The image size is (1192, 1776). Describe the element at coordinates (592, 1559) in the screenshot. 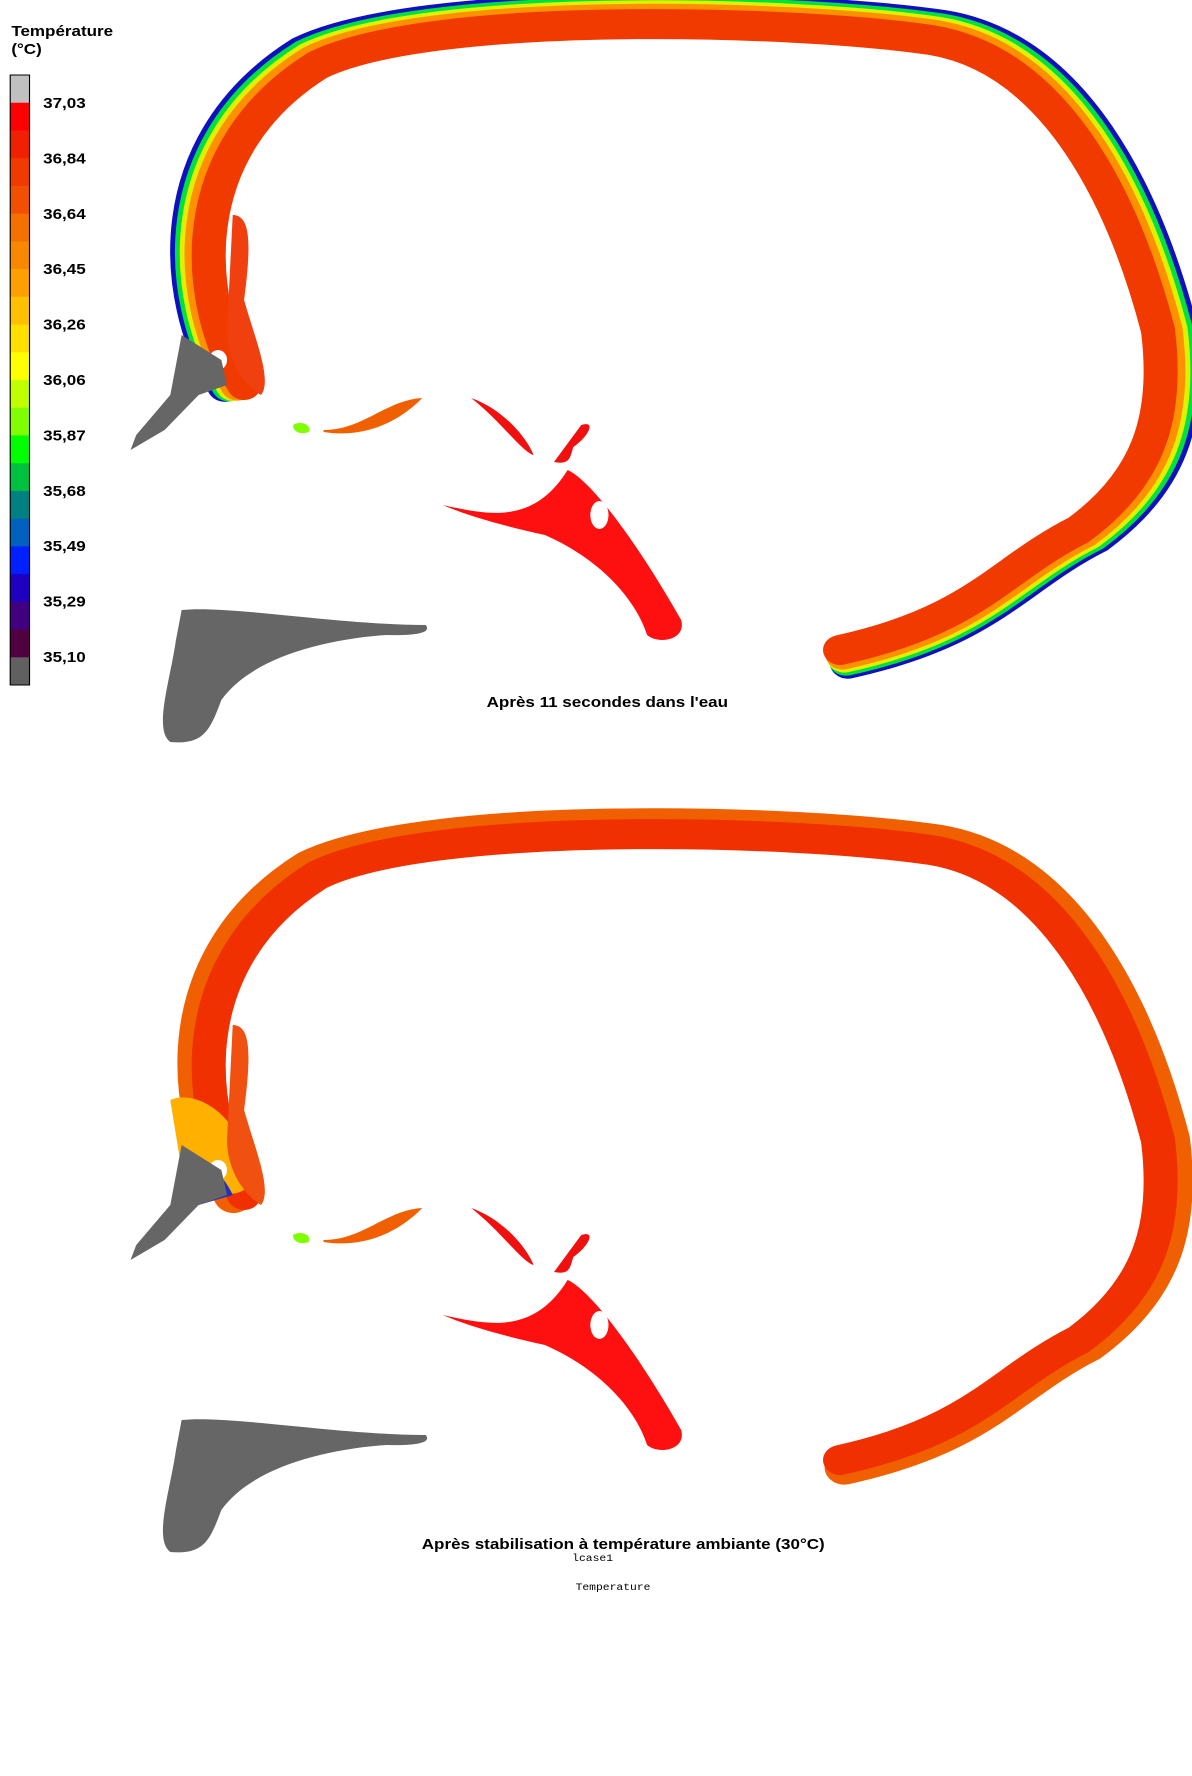

I see `case-label: lcase1` at that location.